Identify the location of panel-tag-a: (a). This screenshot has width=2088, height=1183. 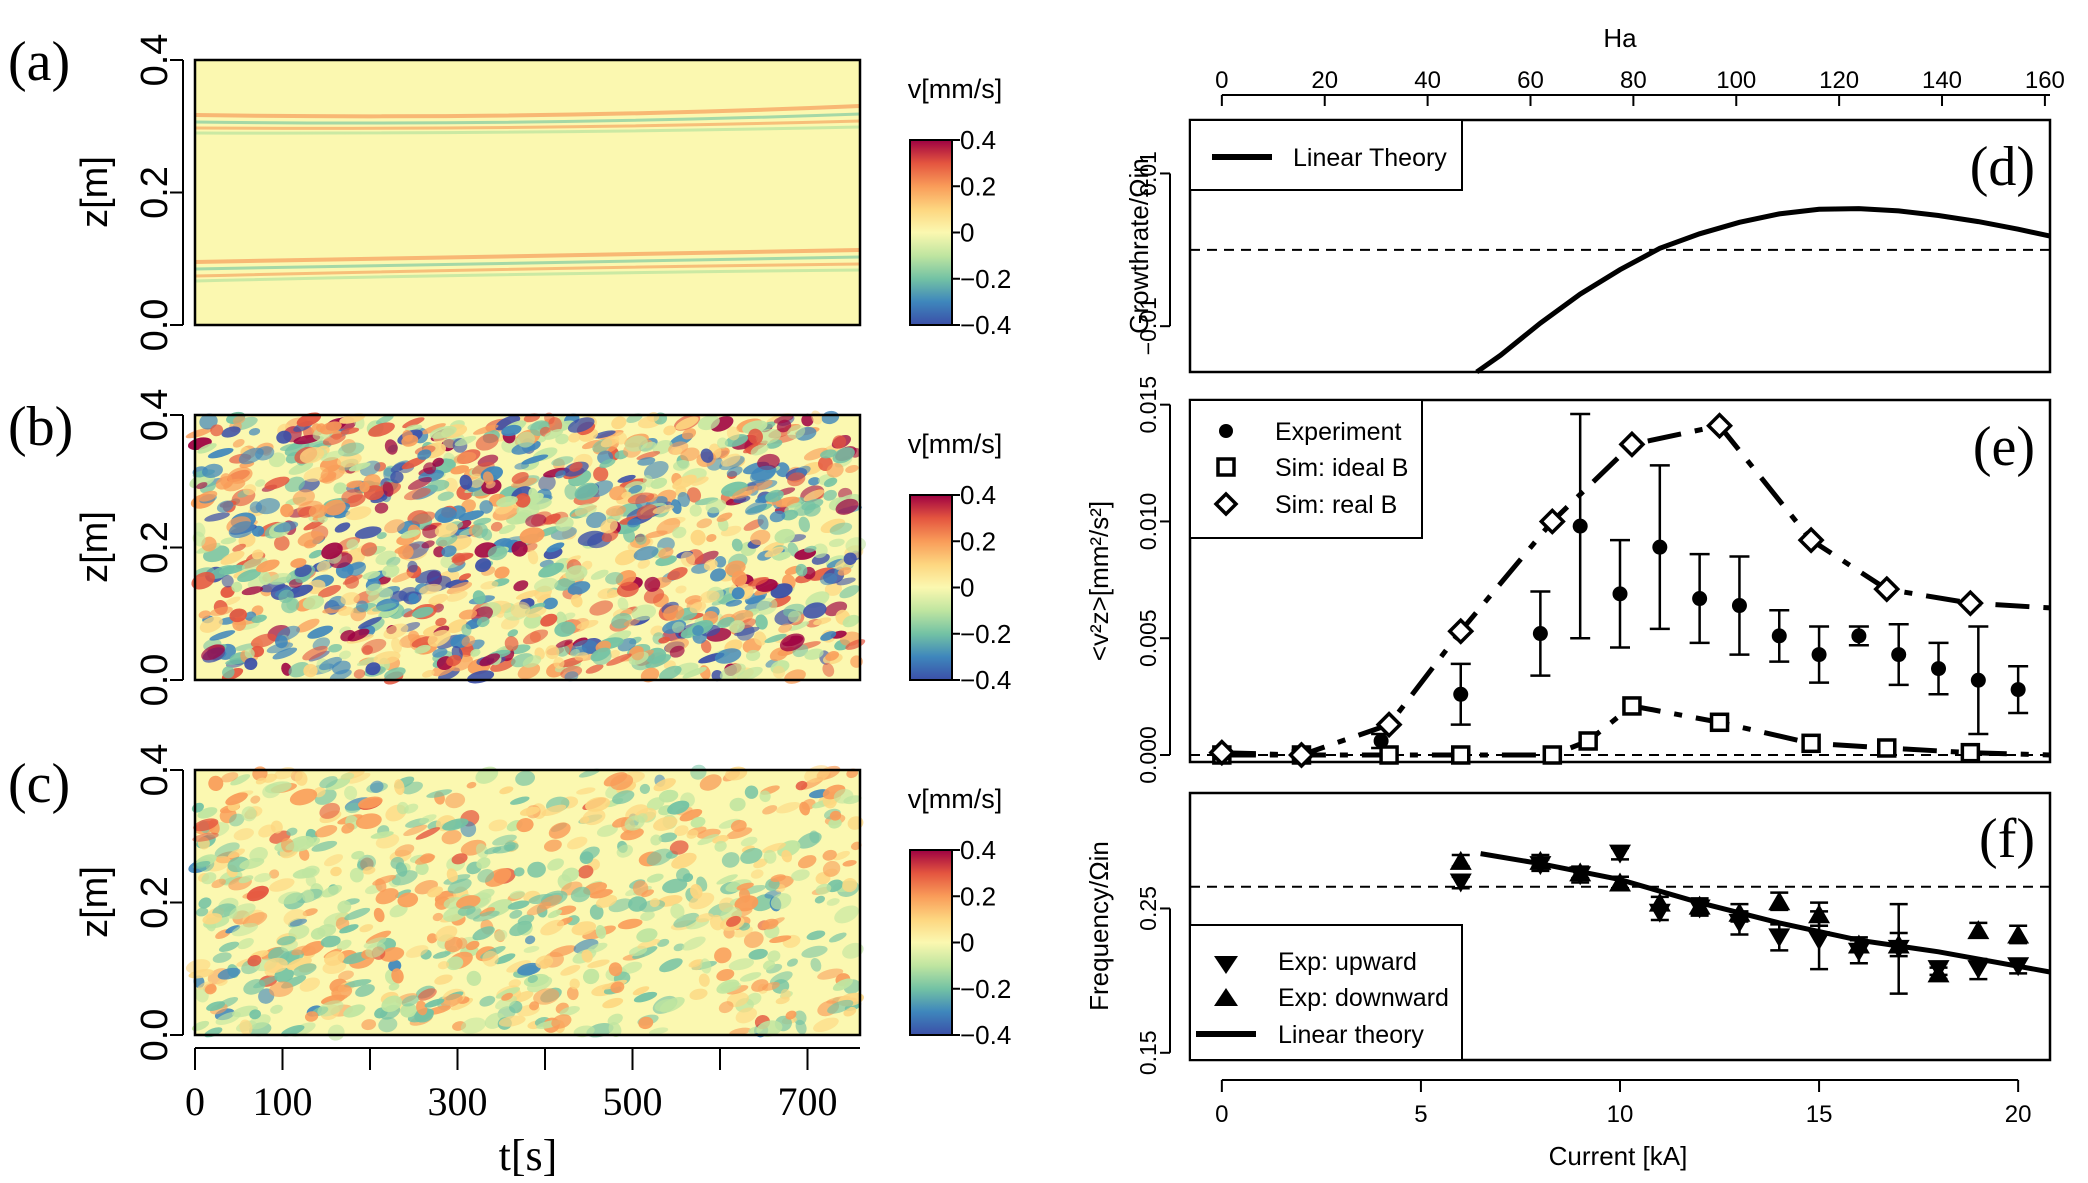
(39, 62).